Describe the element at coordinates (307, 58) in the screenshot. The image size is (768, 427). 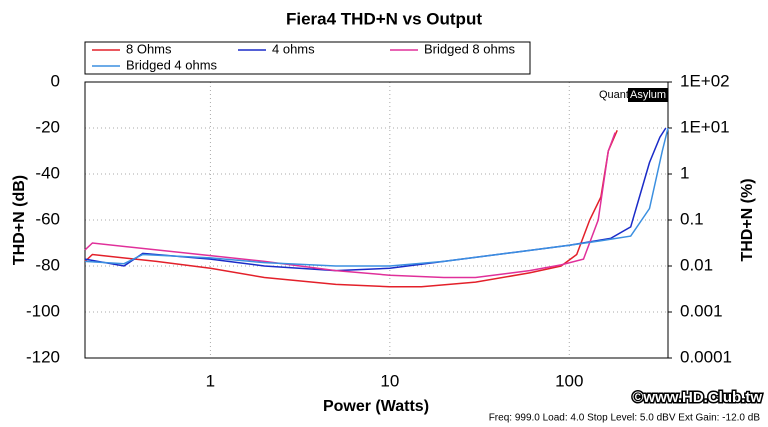
I see `legend` at that location.